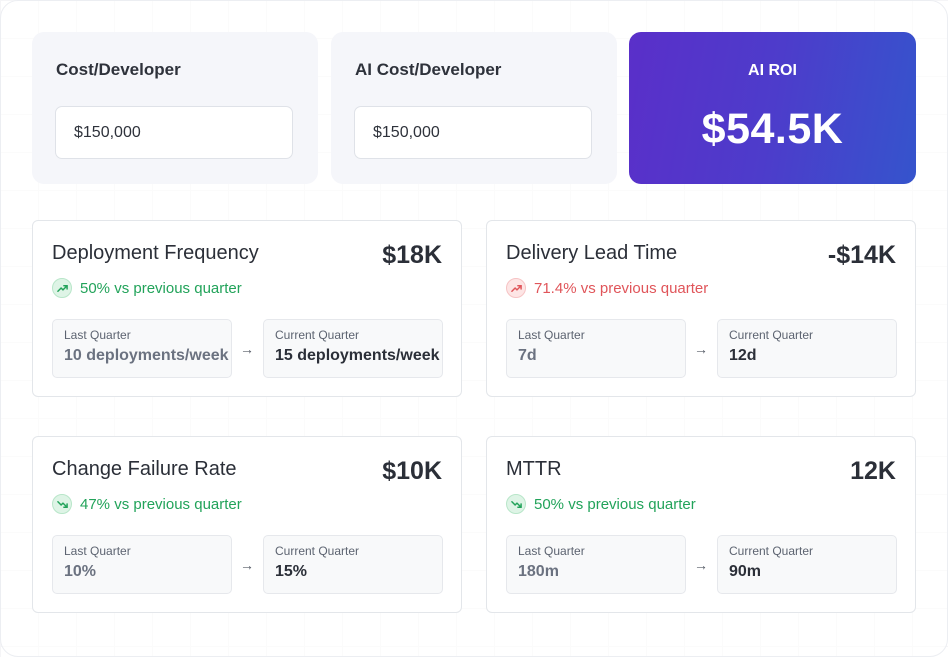 This screenshot has width=948, height=657. Describe the element at coordinates (428, 69) in the screenshot. I see `ai-cost-developer-label: AI Cost/Developer` at that location.